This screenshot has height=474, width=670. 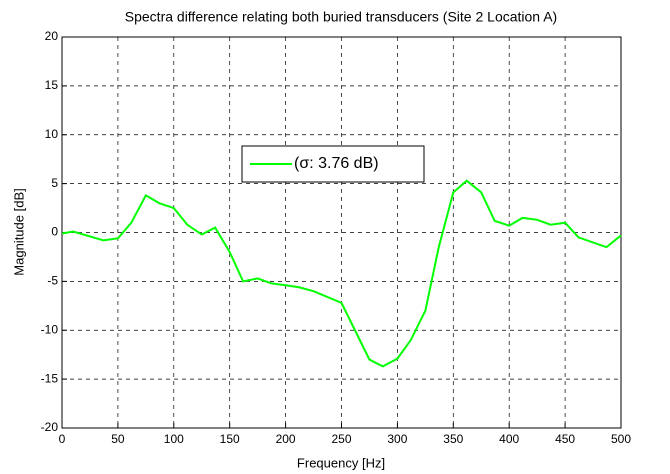 What do you see at coordinates (286, 439) in the screenshot?
I see `x-tick-label: 200` at bounding box center [286, 439].